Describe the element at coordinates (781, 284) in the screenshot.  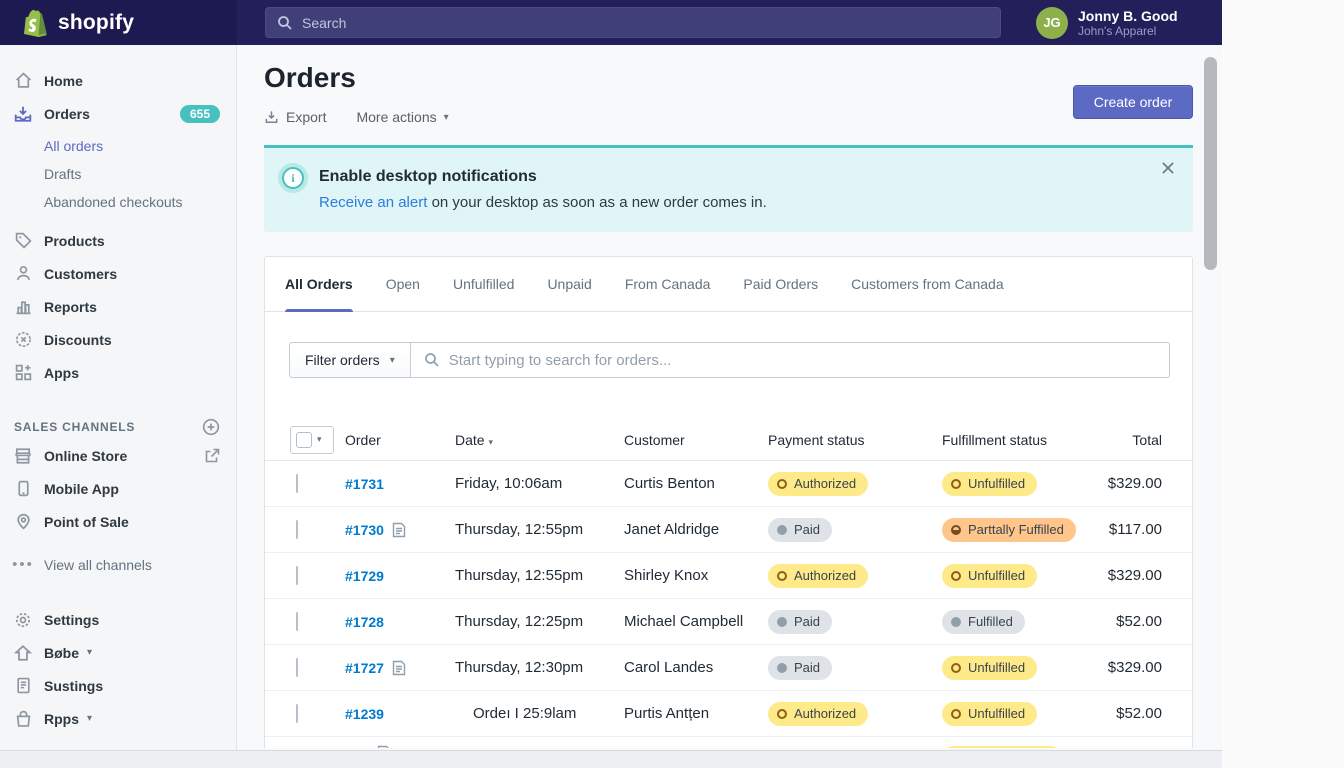
I see `tab-paid-orders: Paid Orders` at that location.